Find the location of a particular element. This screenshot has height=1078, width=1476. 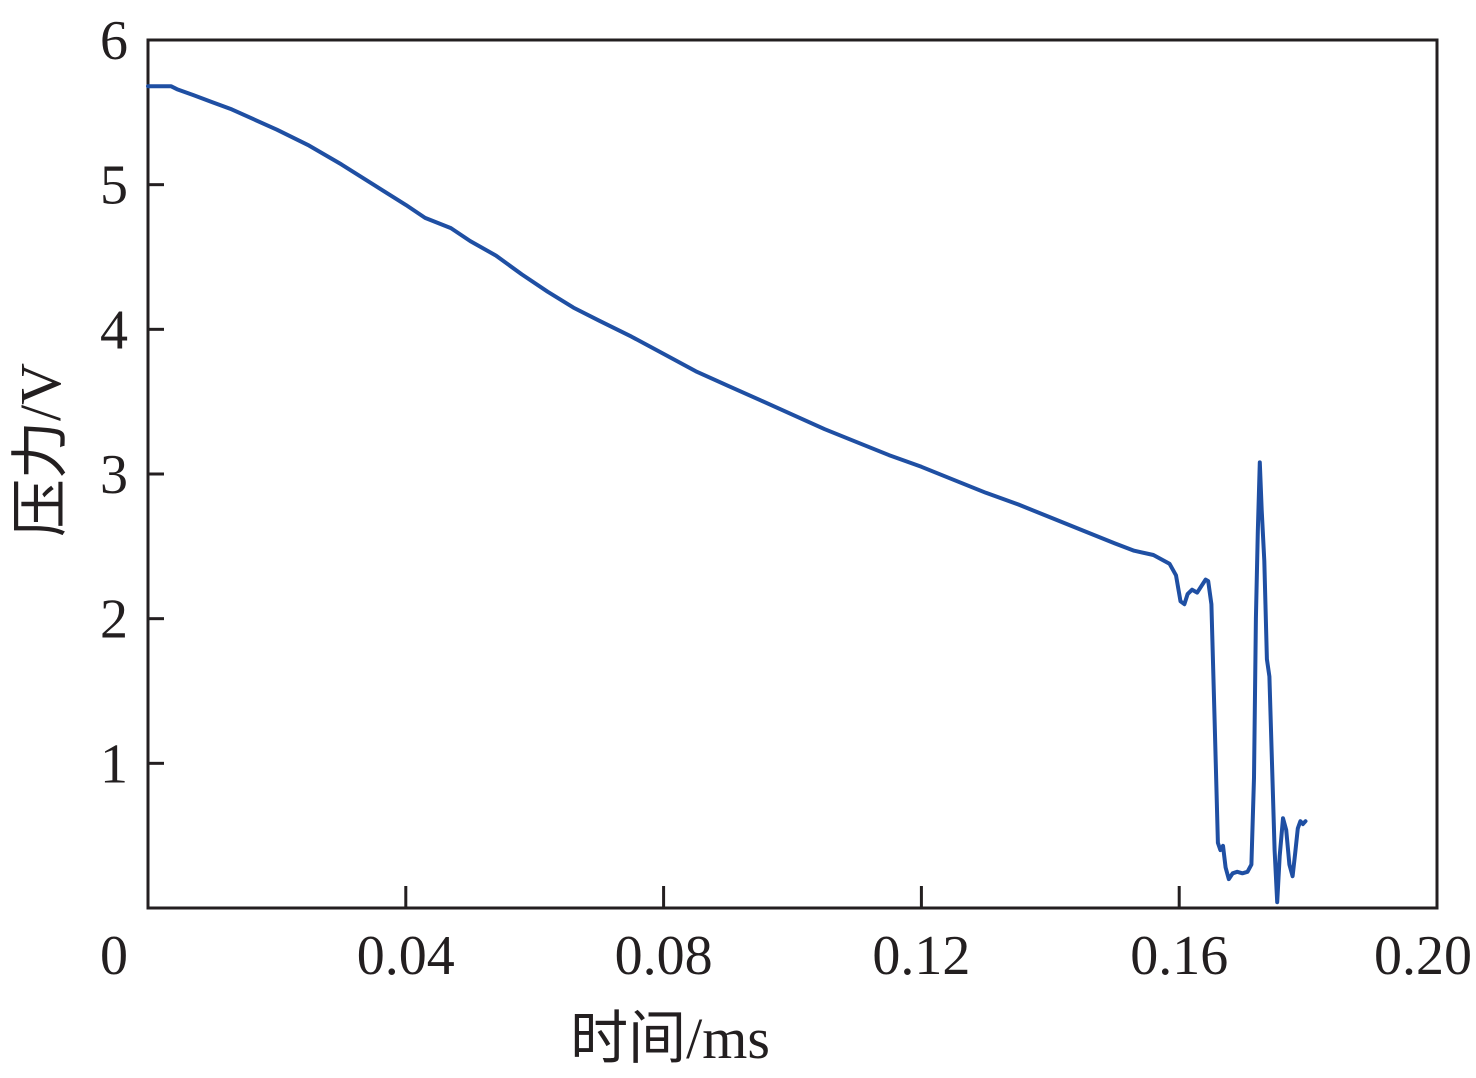

y-tick-label: 4 is located at coordinates (114, 330).